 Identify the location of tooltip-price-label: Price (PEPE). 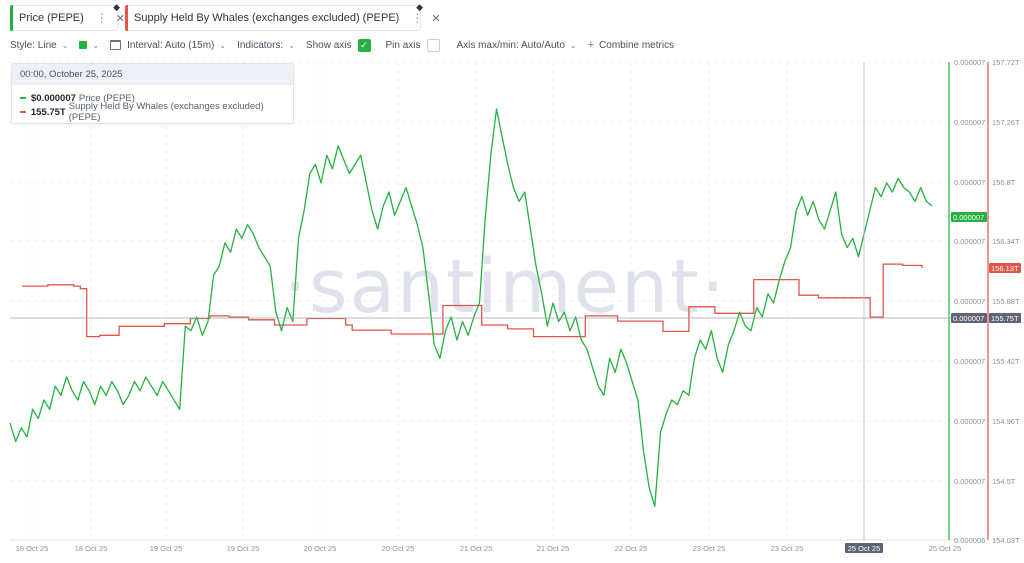
(106, 98).